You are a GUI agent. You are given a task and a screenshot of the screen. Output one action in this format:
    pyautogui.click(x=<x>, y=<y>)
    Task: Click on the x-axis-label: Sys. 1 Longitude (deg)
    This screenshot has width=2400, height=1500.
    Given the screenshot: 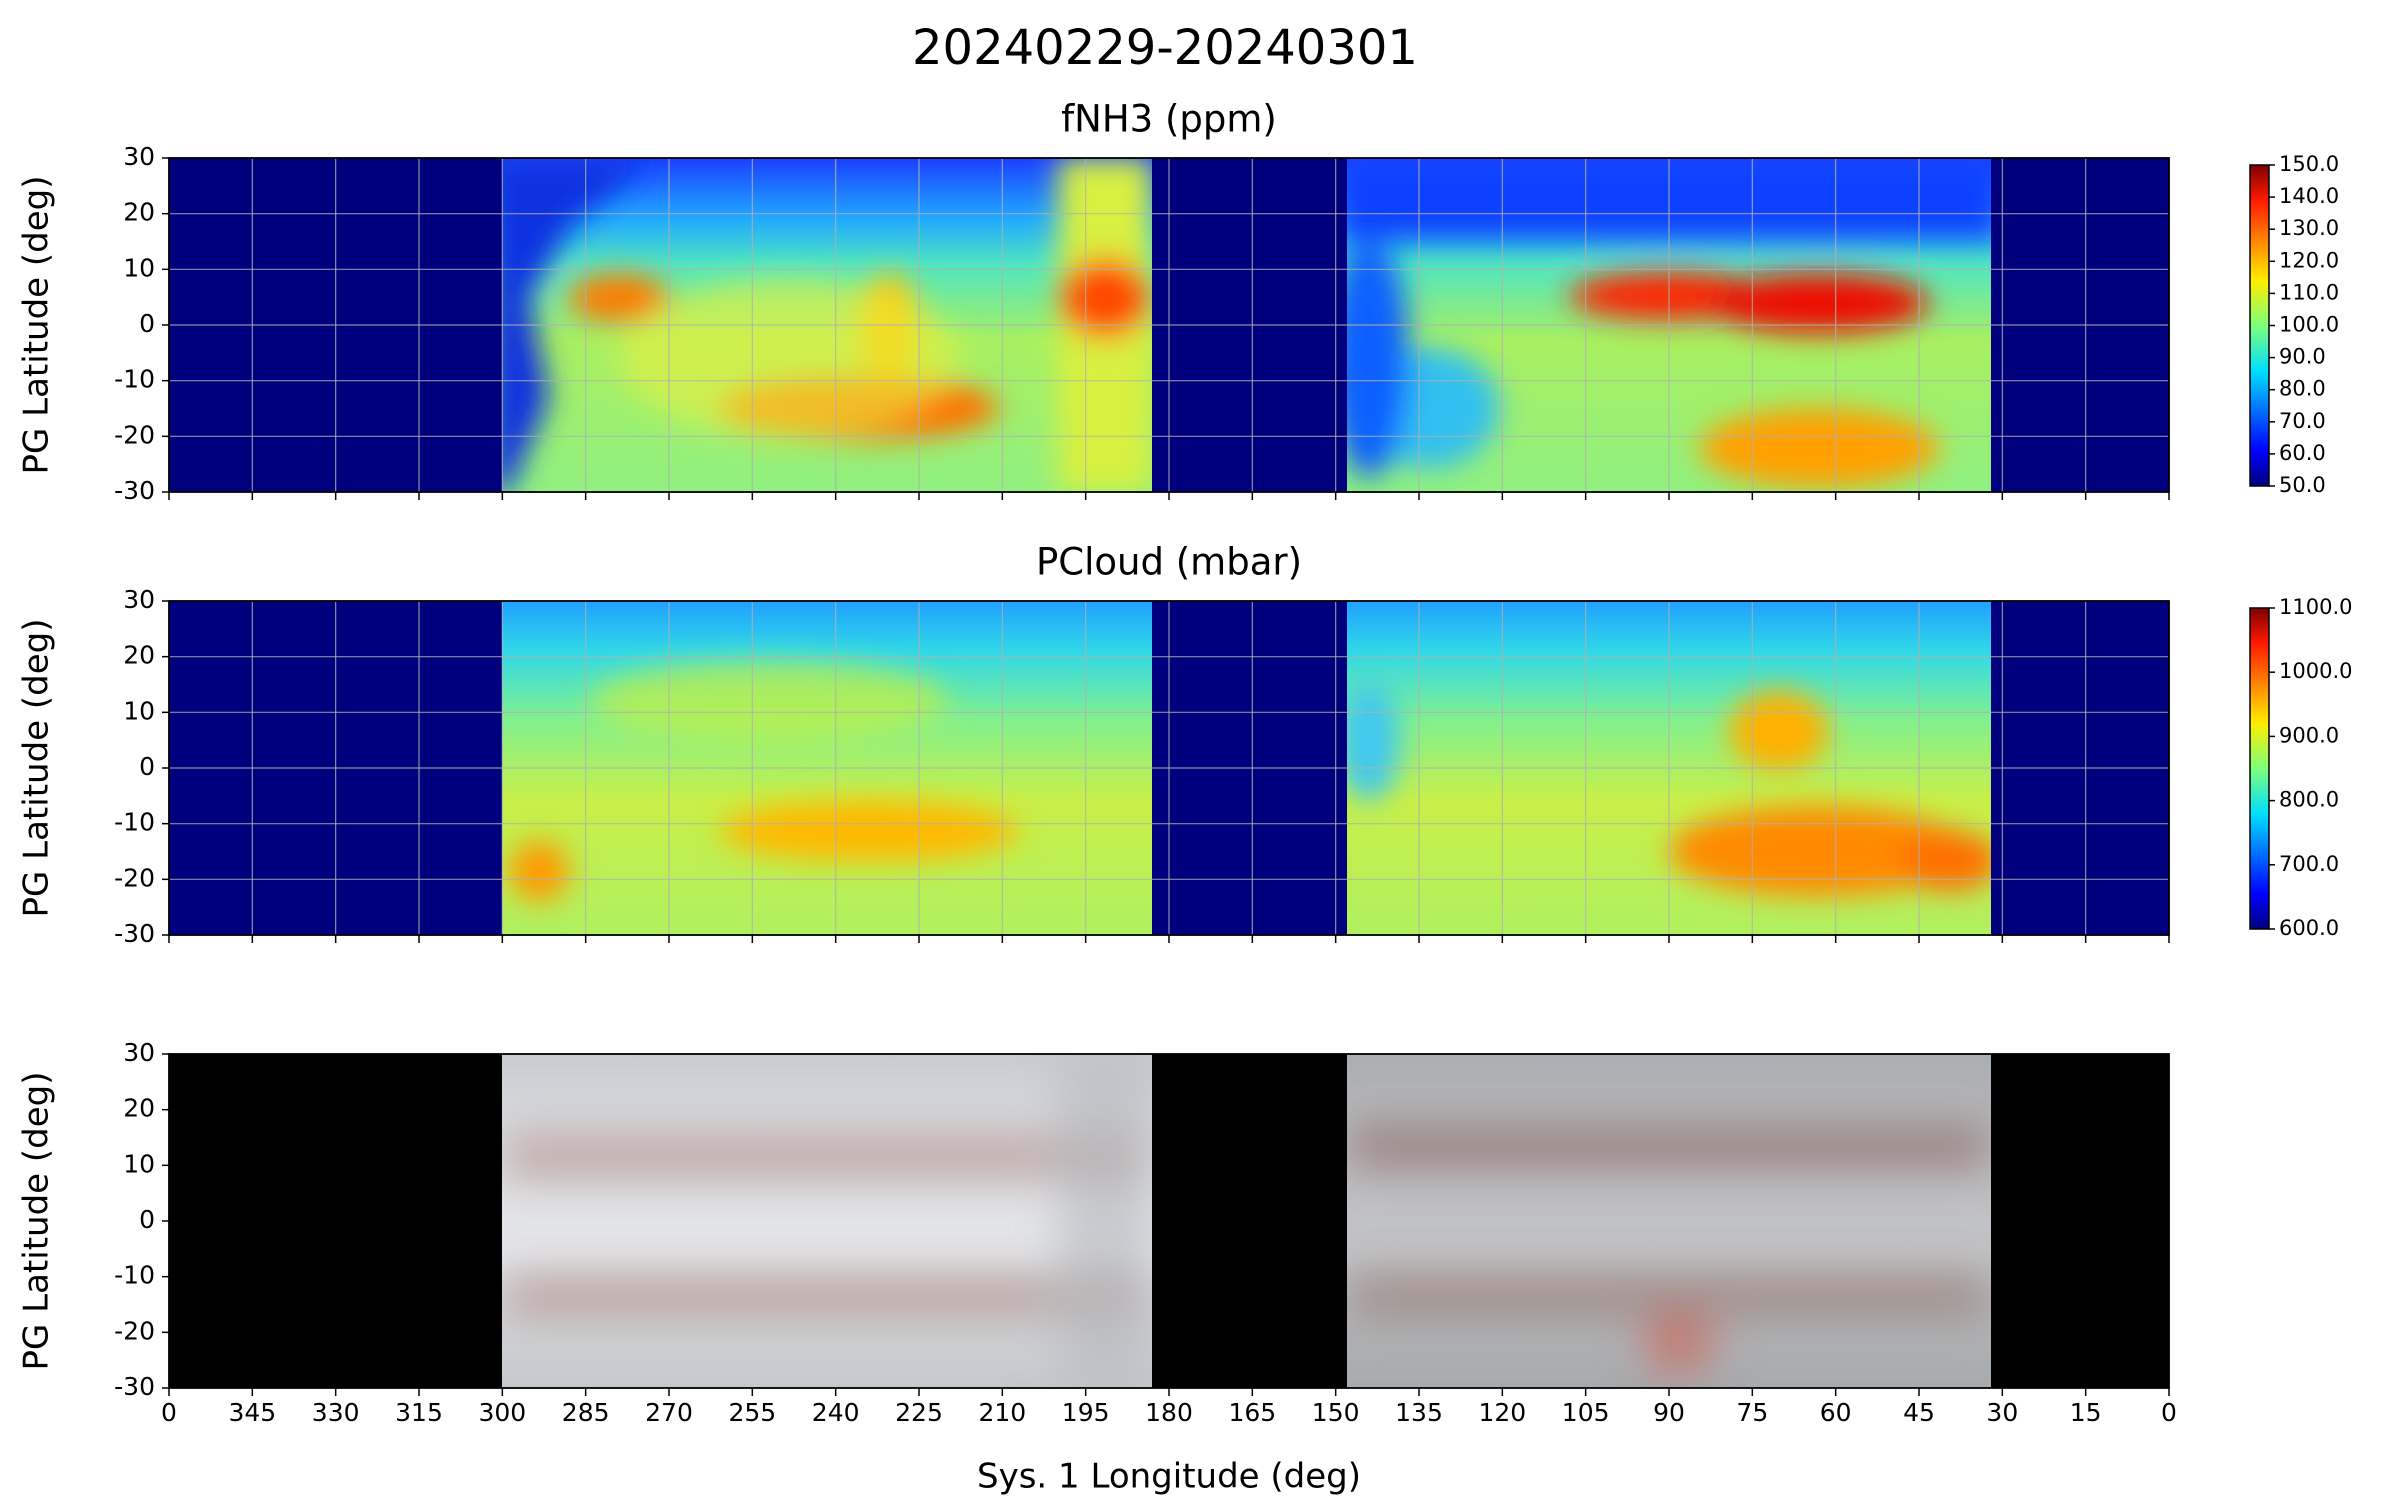 What is the action you would take?
    pyautogui.click(x=1169, y=1477)
    